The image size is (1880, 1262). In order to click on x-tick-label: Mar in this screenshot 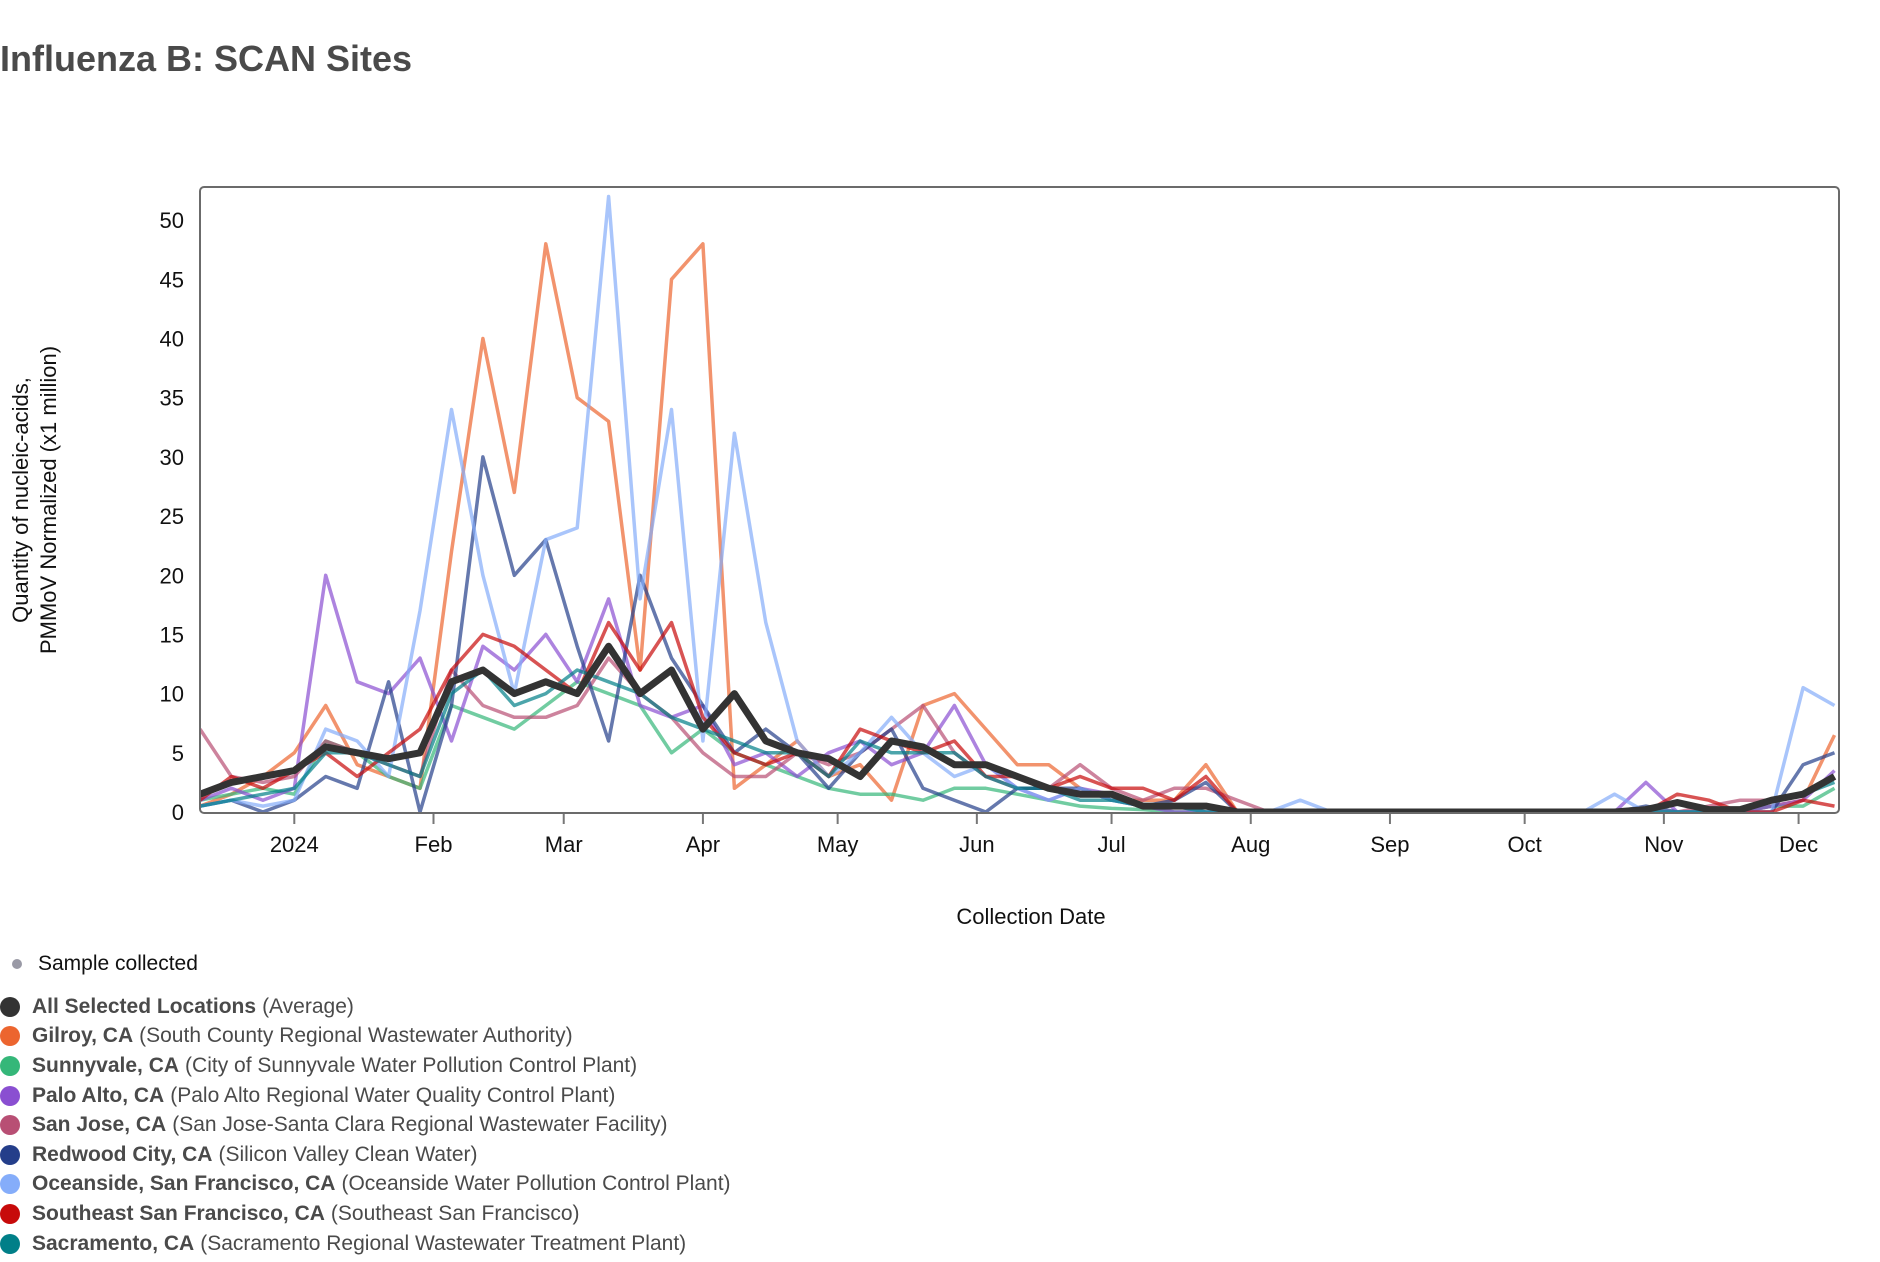, I will do `click(564, 844)`.